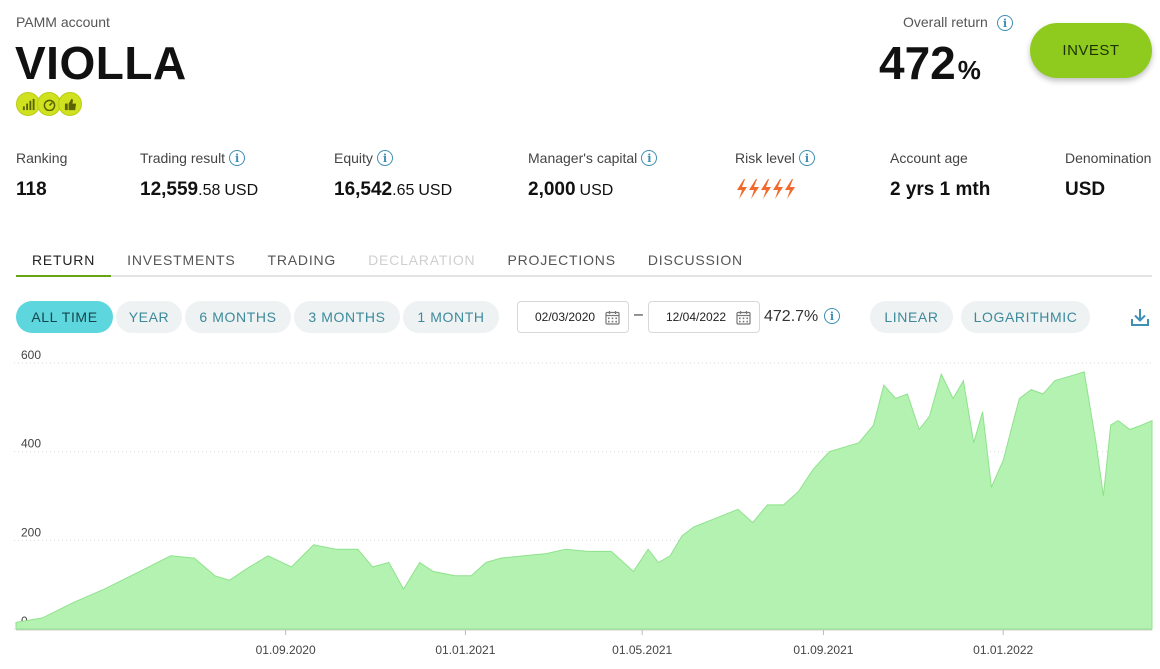 The height and width of the screenshot is (669, 1160). What do you see at coordinates (149, 317) in the screenshot?
I see `period-year-button: YEAR` at bounding box center [149, 317].